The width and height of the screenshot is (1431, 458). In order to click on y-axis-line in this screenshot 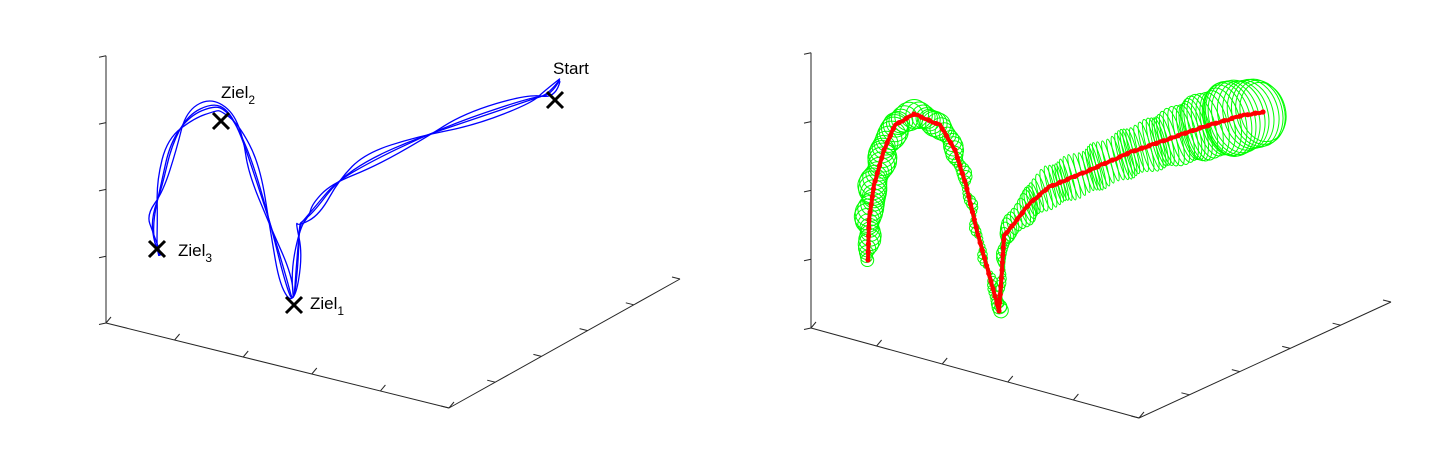, I will do `click(564, 343)`.